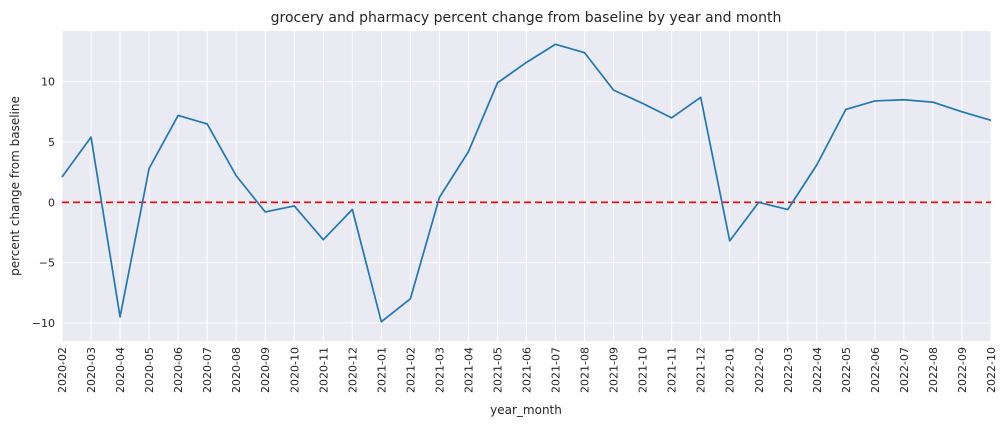  What do you see at coordinates (120, 370) in the screenshot?
I see `x-tick-label: 2020-04` at bounding box center [120, 370].